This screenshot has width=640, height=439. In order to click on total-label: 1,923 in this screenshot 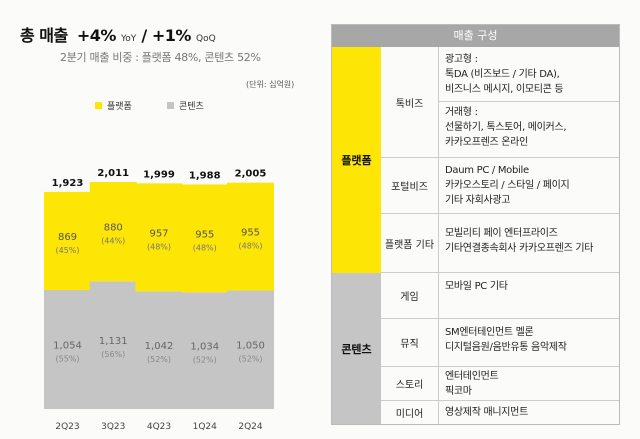, I will do `click(68, 183)`.